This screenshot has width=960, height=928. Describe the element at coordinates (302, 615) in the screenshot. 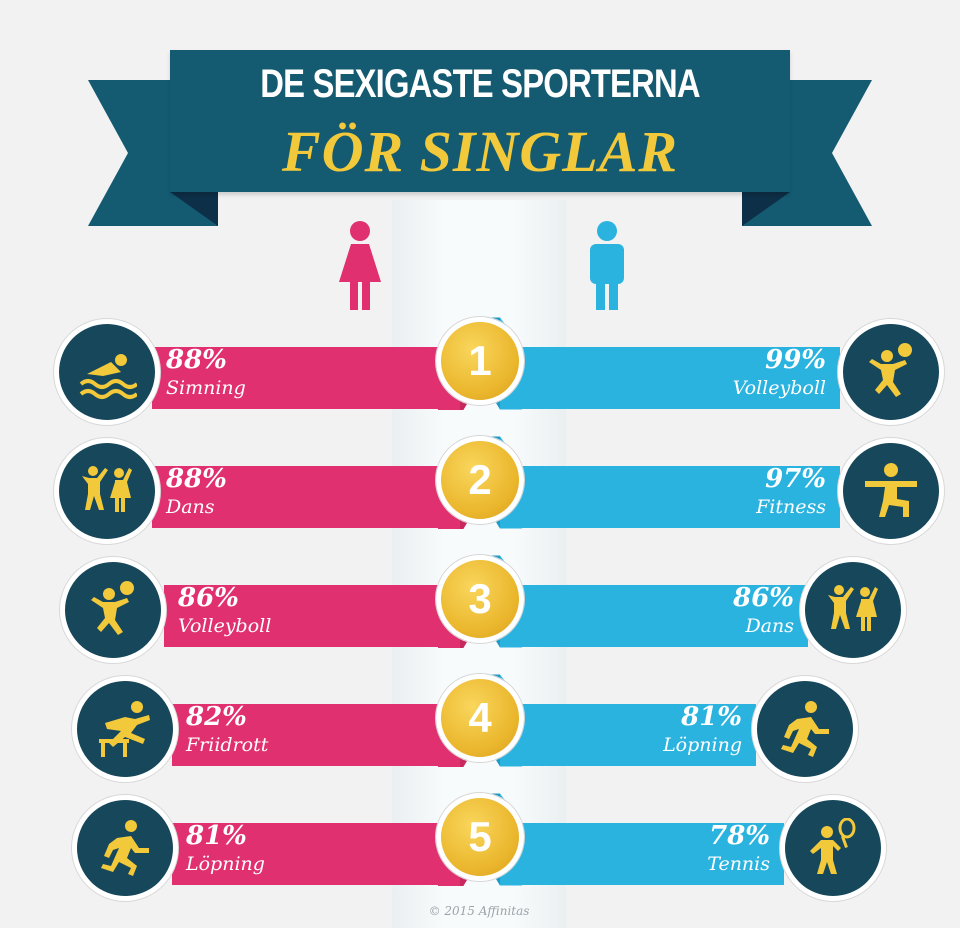

I see `women-bar-3: 86% Volleyboll` at that location.